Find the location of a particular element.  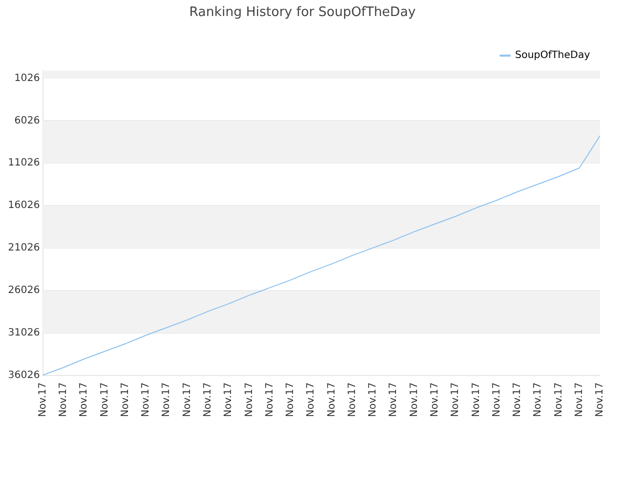

y-tick-label: 31026 is located at coordinates (24, 333).